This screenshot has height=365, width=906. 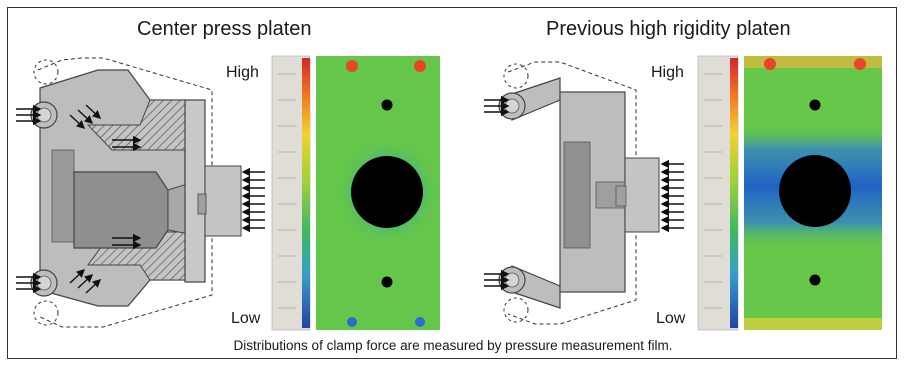 What do you see at coordinates (224, 29) in the screenshot?
I see `left-panel-title: Center press platen` at bounding box center [224, 29].